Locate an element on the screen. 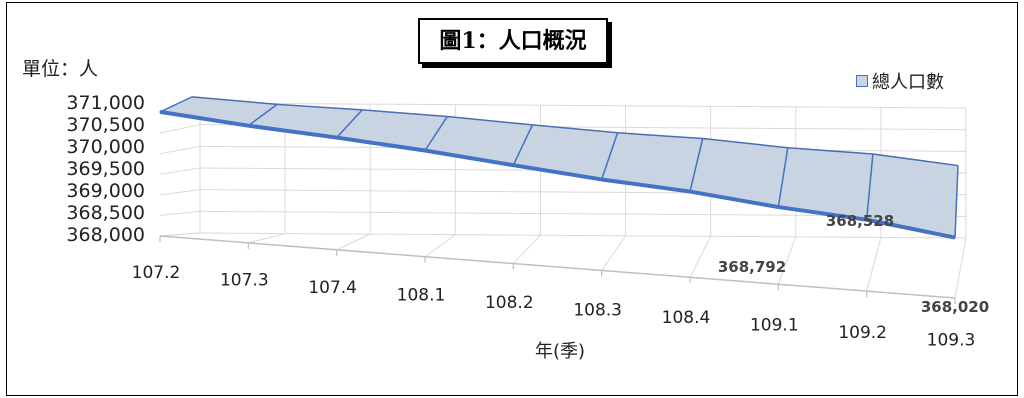  unit-label: 單位：人 is located at coordinates (60, 69).